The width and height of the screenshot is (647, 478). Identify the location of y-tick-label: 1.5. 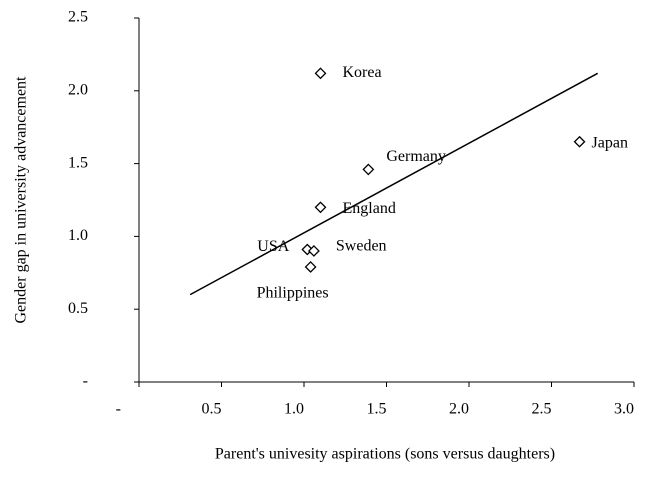
(78, 162).